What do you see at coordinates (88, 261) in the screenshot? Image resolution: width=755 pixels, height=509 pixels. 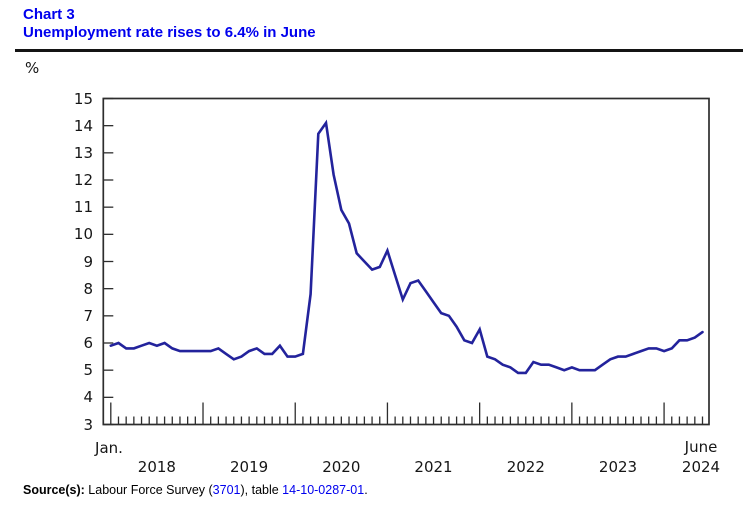 I see `y-axis-tick-label: 9` at bounding box center [88, 261].